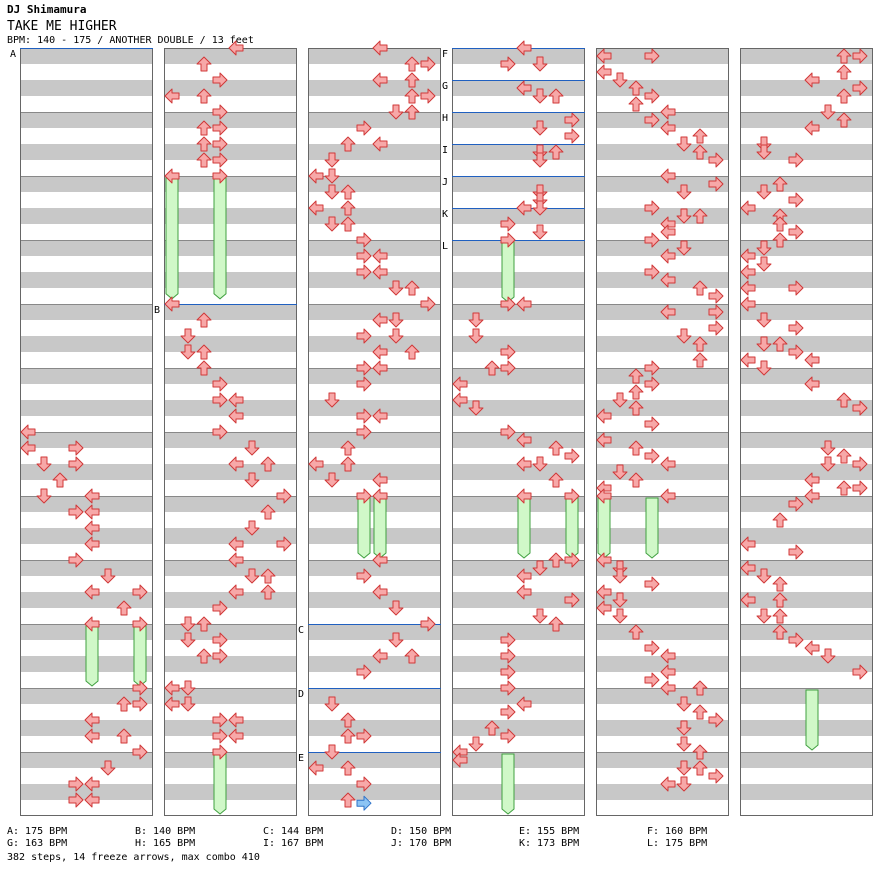 This screenshot has height=888, width=896. I want to click on bpm-legend-k: K: 173 BPM, so click(549, 843).